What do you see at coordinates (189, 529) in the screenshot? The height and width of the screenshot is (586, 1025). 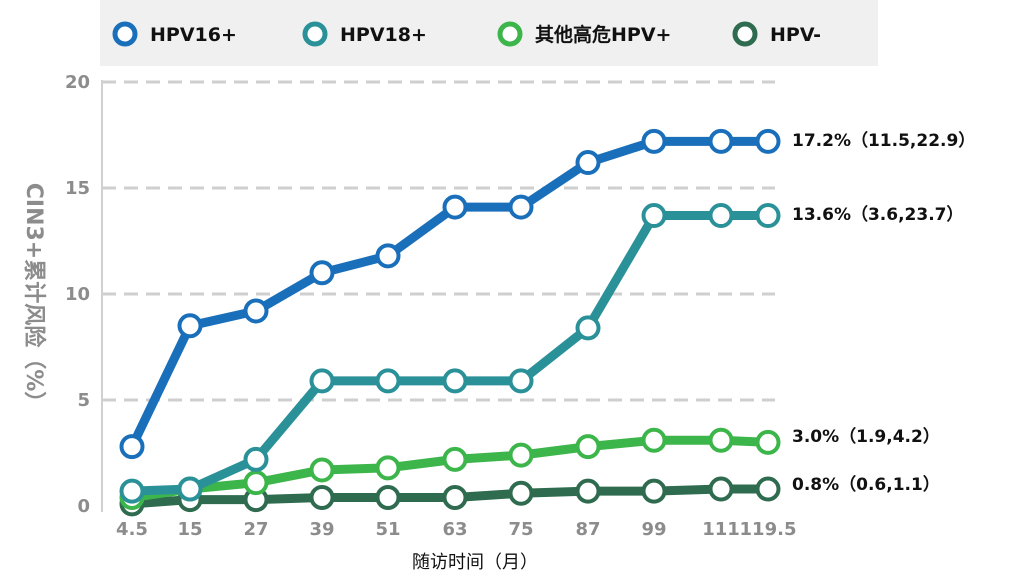 I see `x-tick-label: 15` at bounding box center [189, 529].